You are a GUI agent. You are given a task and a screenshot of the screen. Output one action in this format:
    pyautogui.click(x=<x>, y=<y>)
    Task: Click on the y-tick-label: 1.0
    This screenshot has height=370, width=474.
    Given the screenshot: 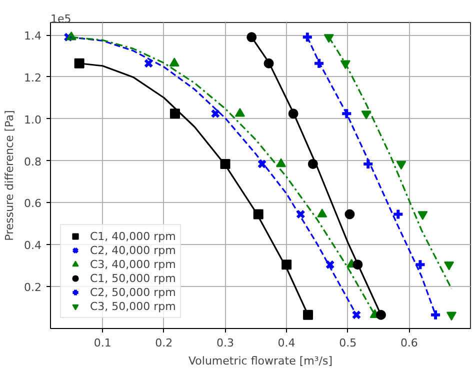 What is the action you would take?
    pyautogui.click(x=33, y=119)
    